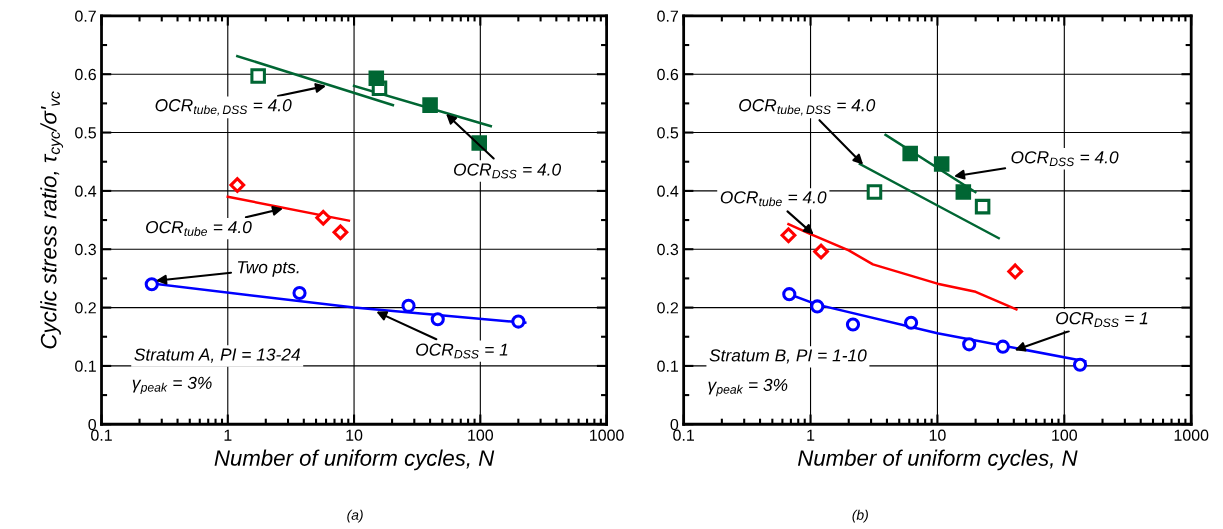 The height and width of the screenshot is (529, 1223). What do you see at coordinates (268, 269) in the screenshot?
I see `annotation: Two pts.` at bounding box center [268, 269].